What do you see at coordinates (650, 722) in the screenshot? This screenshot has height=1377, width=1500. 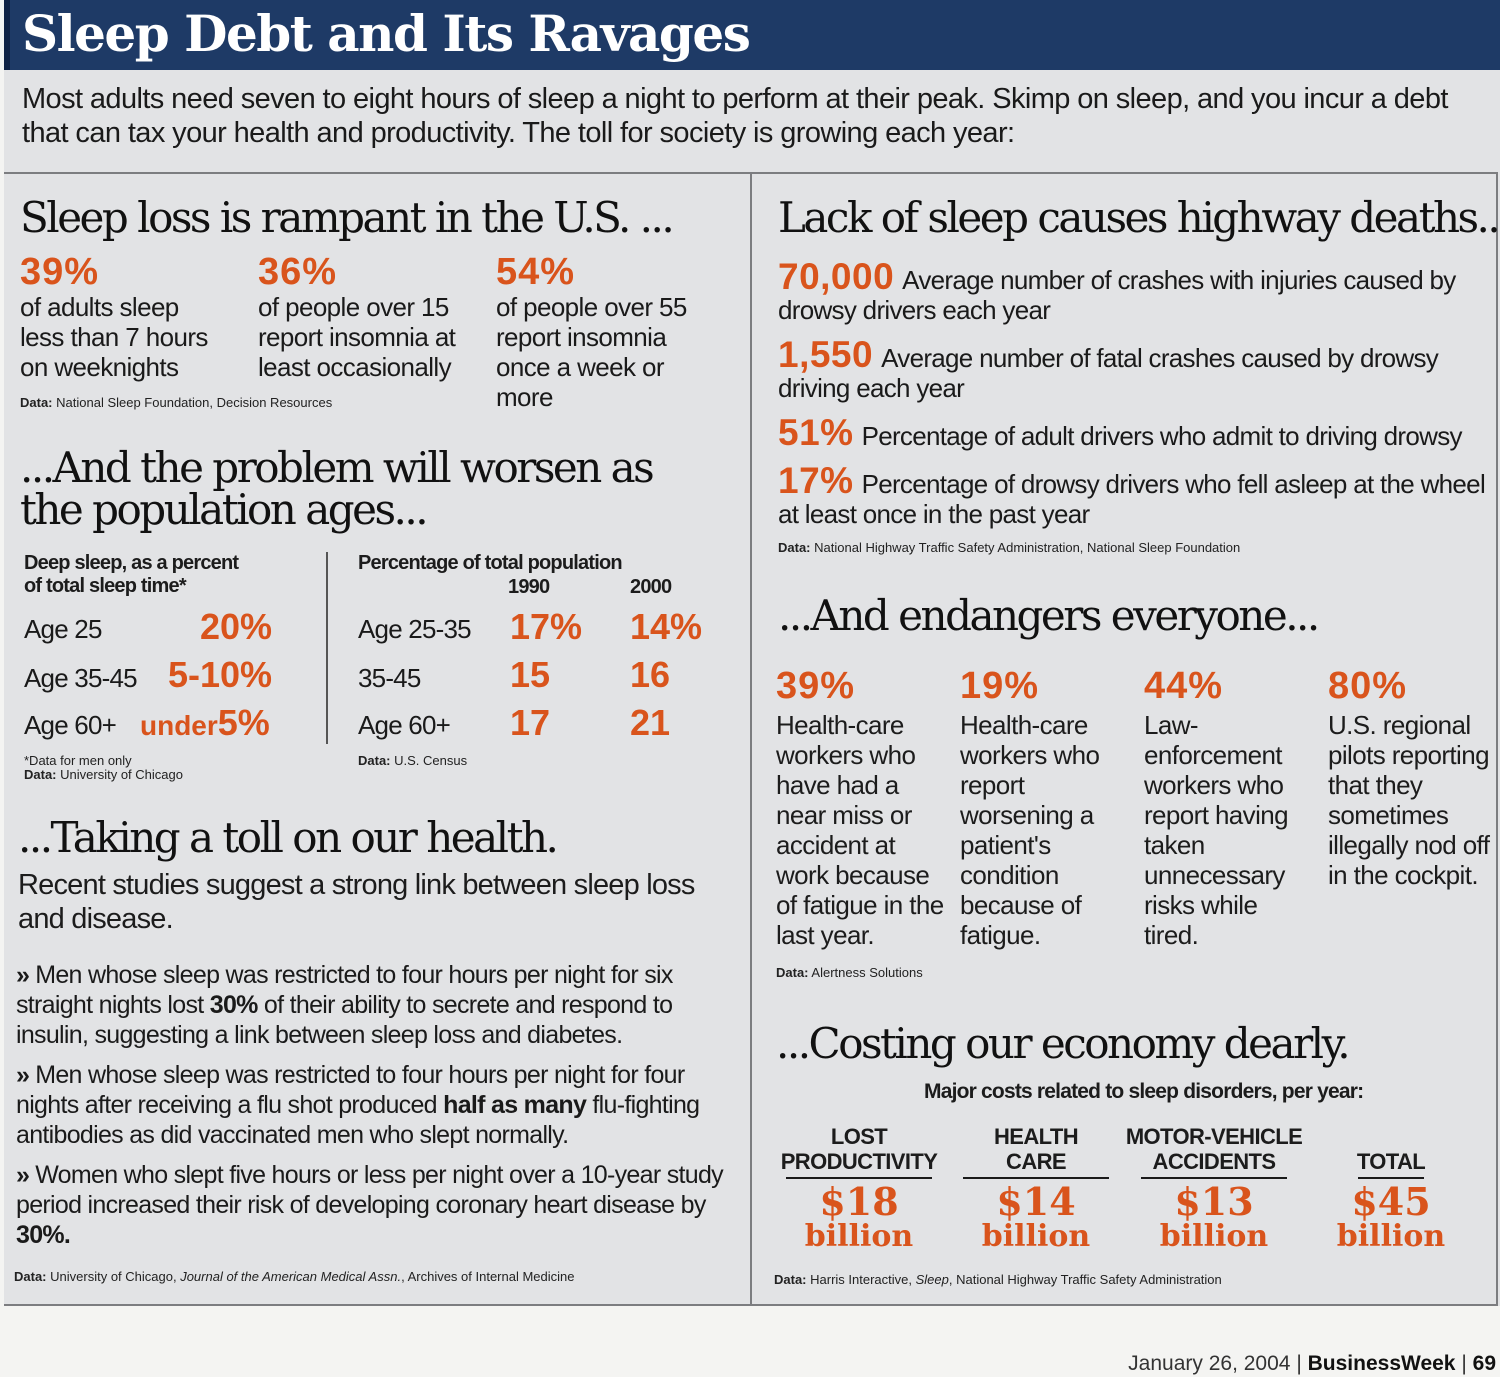 I see `pop-row-2000: 21` at bounding box center [650, 722].